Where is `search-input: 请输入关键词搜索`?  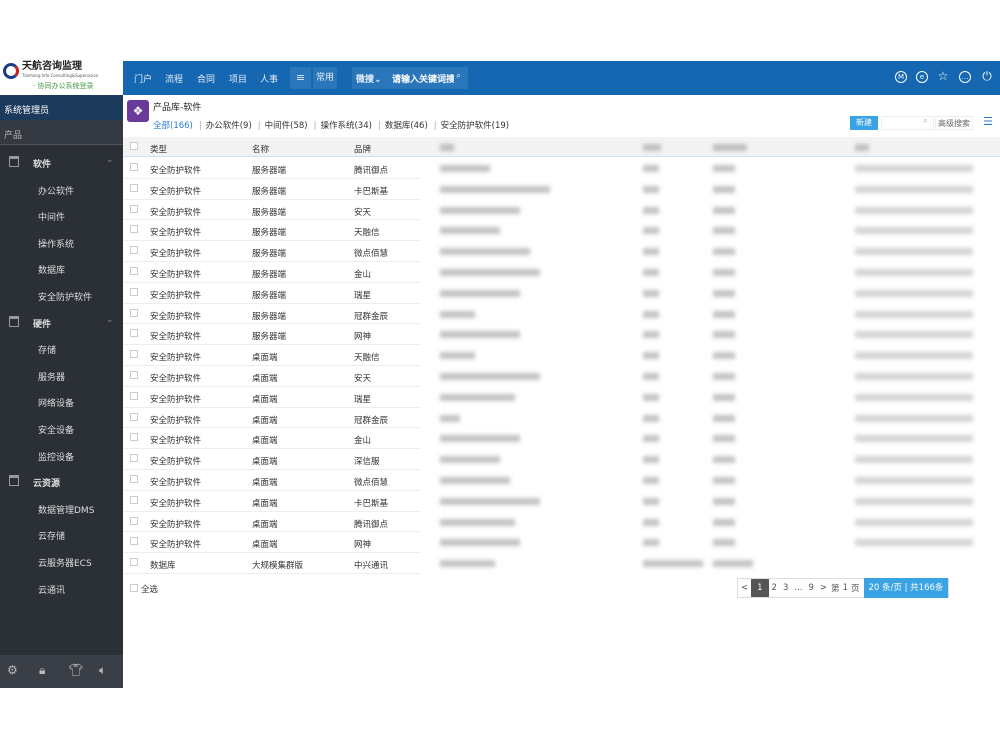
search-input: 请输入关键词搜索 is located at coordinates (423, 80).